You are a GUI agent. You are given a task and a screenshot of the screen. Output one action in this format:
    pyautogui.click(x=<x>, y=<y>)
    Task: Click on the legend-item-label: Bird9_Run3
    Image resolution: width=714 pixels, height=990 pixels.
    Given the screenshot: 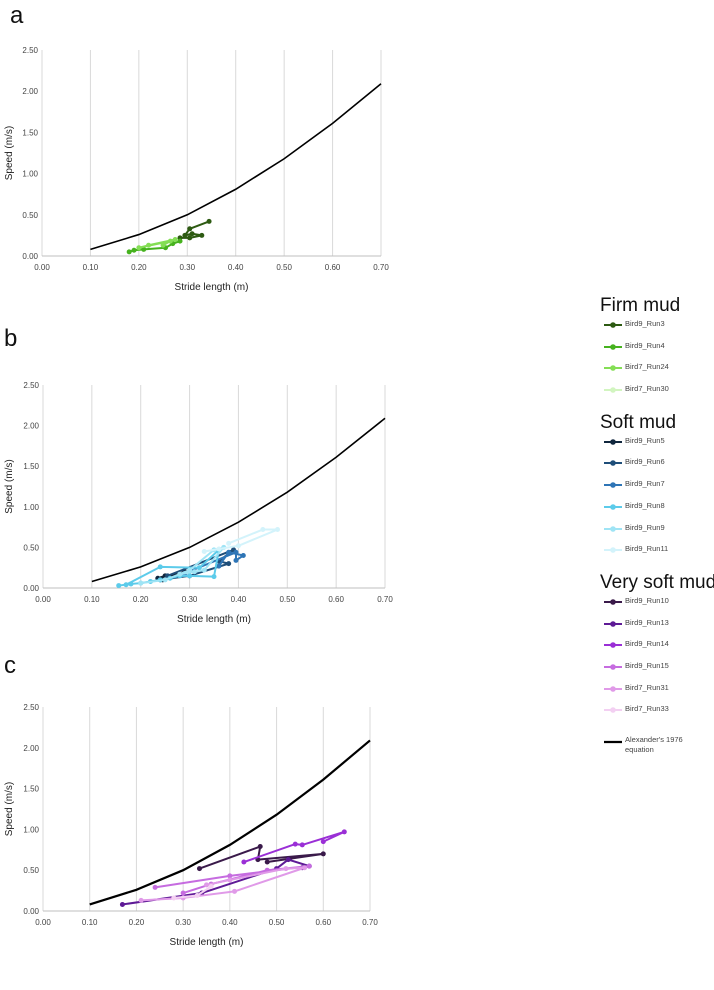 What is the action you would take?
    pyautogui.click(x=645, y=323)
    